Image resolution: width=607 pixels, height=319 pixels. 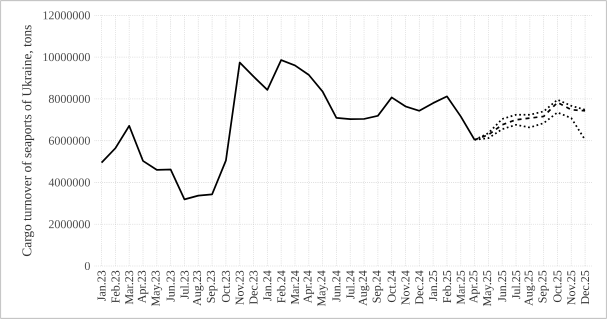 What do you see at coordinates (295, 287) in the screenshot?
I see `x-tick-label: Mar.24` at bounding box center [295, 287].